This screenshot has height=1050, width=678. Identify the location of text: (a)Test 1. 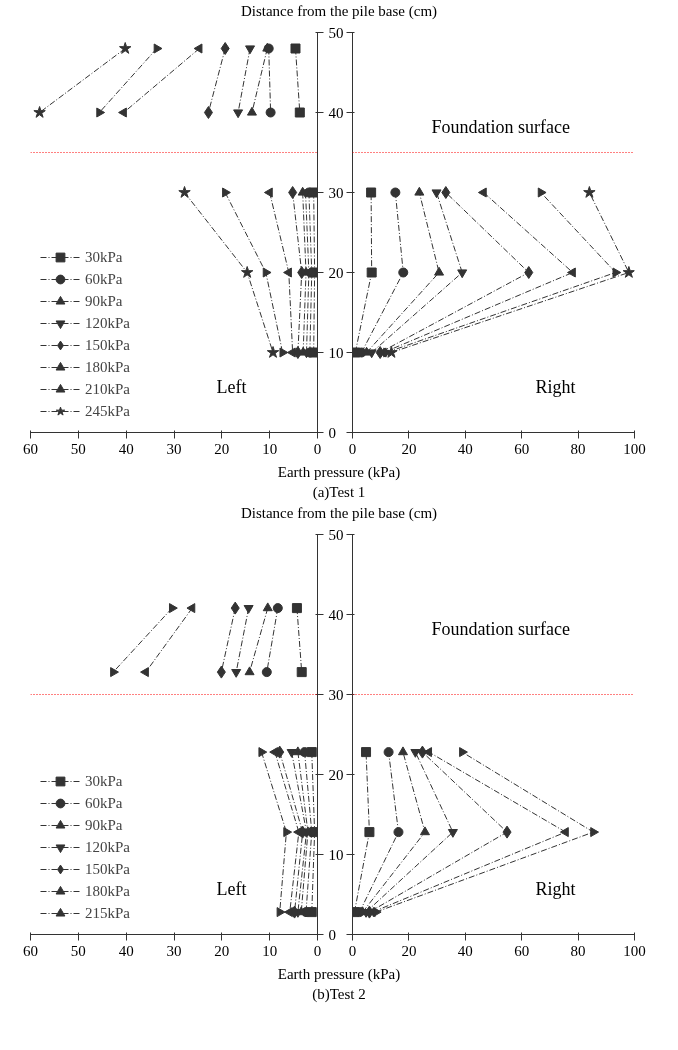
(339, 492).